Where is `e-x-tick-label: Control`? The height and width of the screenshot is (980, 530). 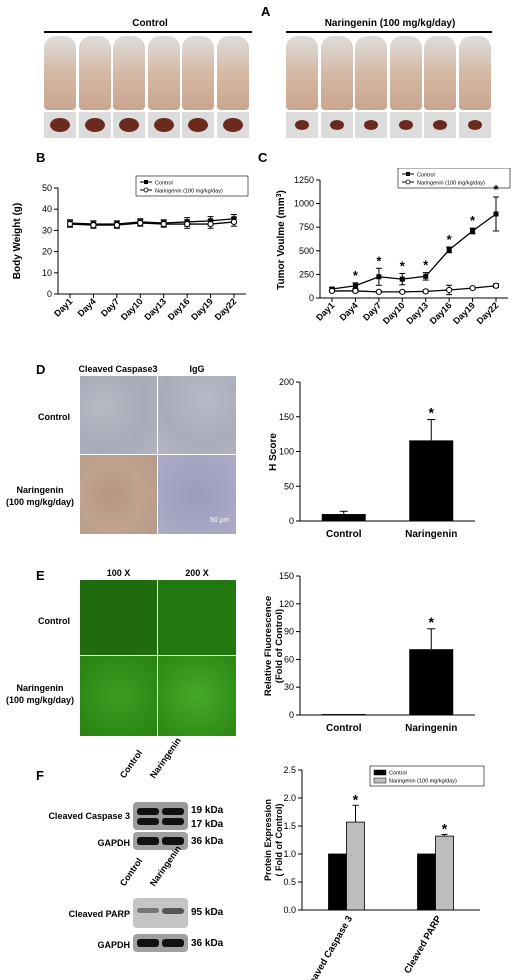
e-x-tick-label: Control is located at coordinates (344, 728).